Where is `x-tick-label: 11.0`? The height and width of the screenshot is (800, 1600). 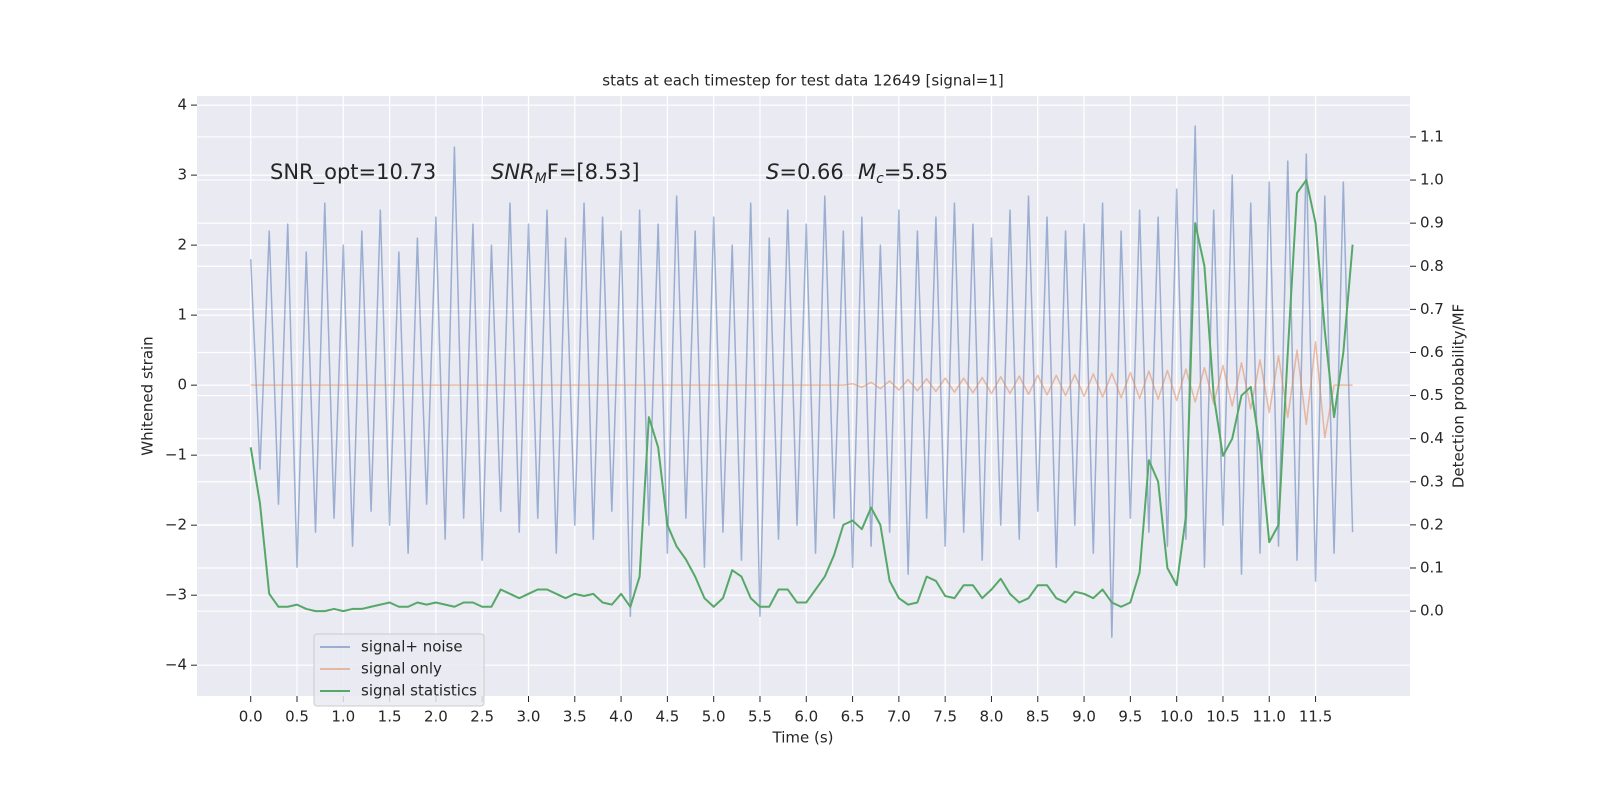
x-tick-label: 11.0 is located at coordinates (1269, 717).